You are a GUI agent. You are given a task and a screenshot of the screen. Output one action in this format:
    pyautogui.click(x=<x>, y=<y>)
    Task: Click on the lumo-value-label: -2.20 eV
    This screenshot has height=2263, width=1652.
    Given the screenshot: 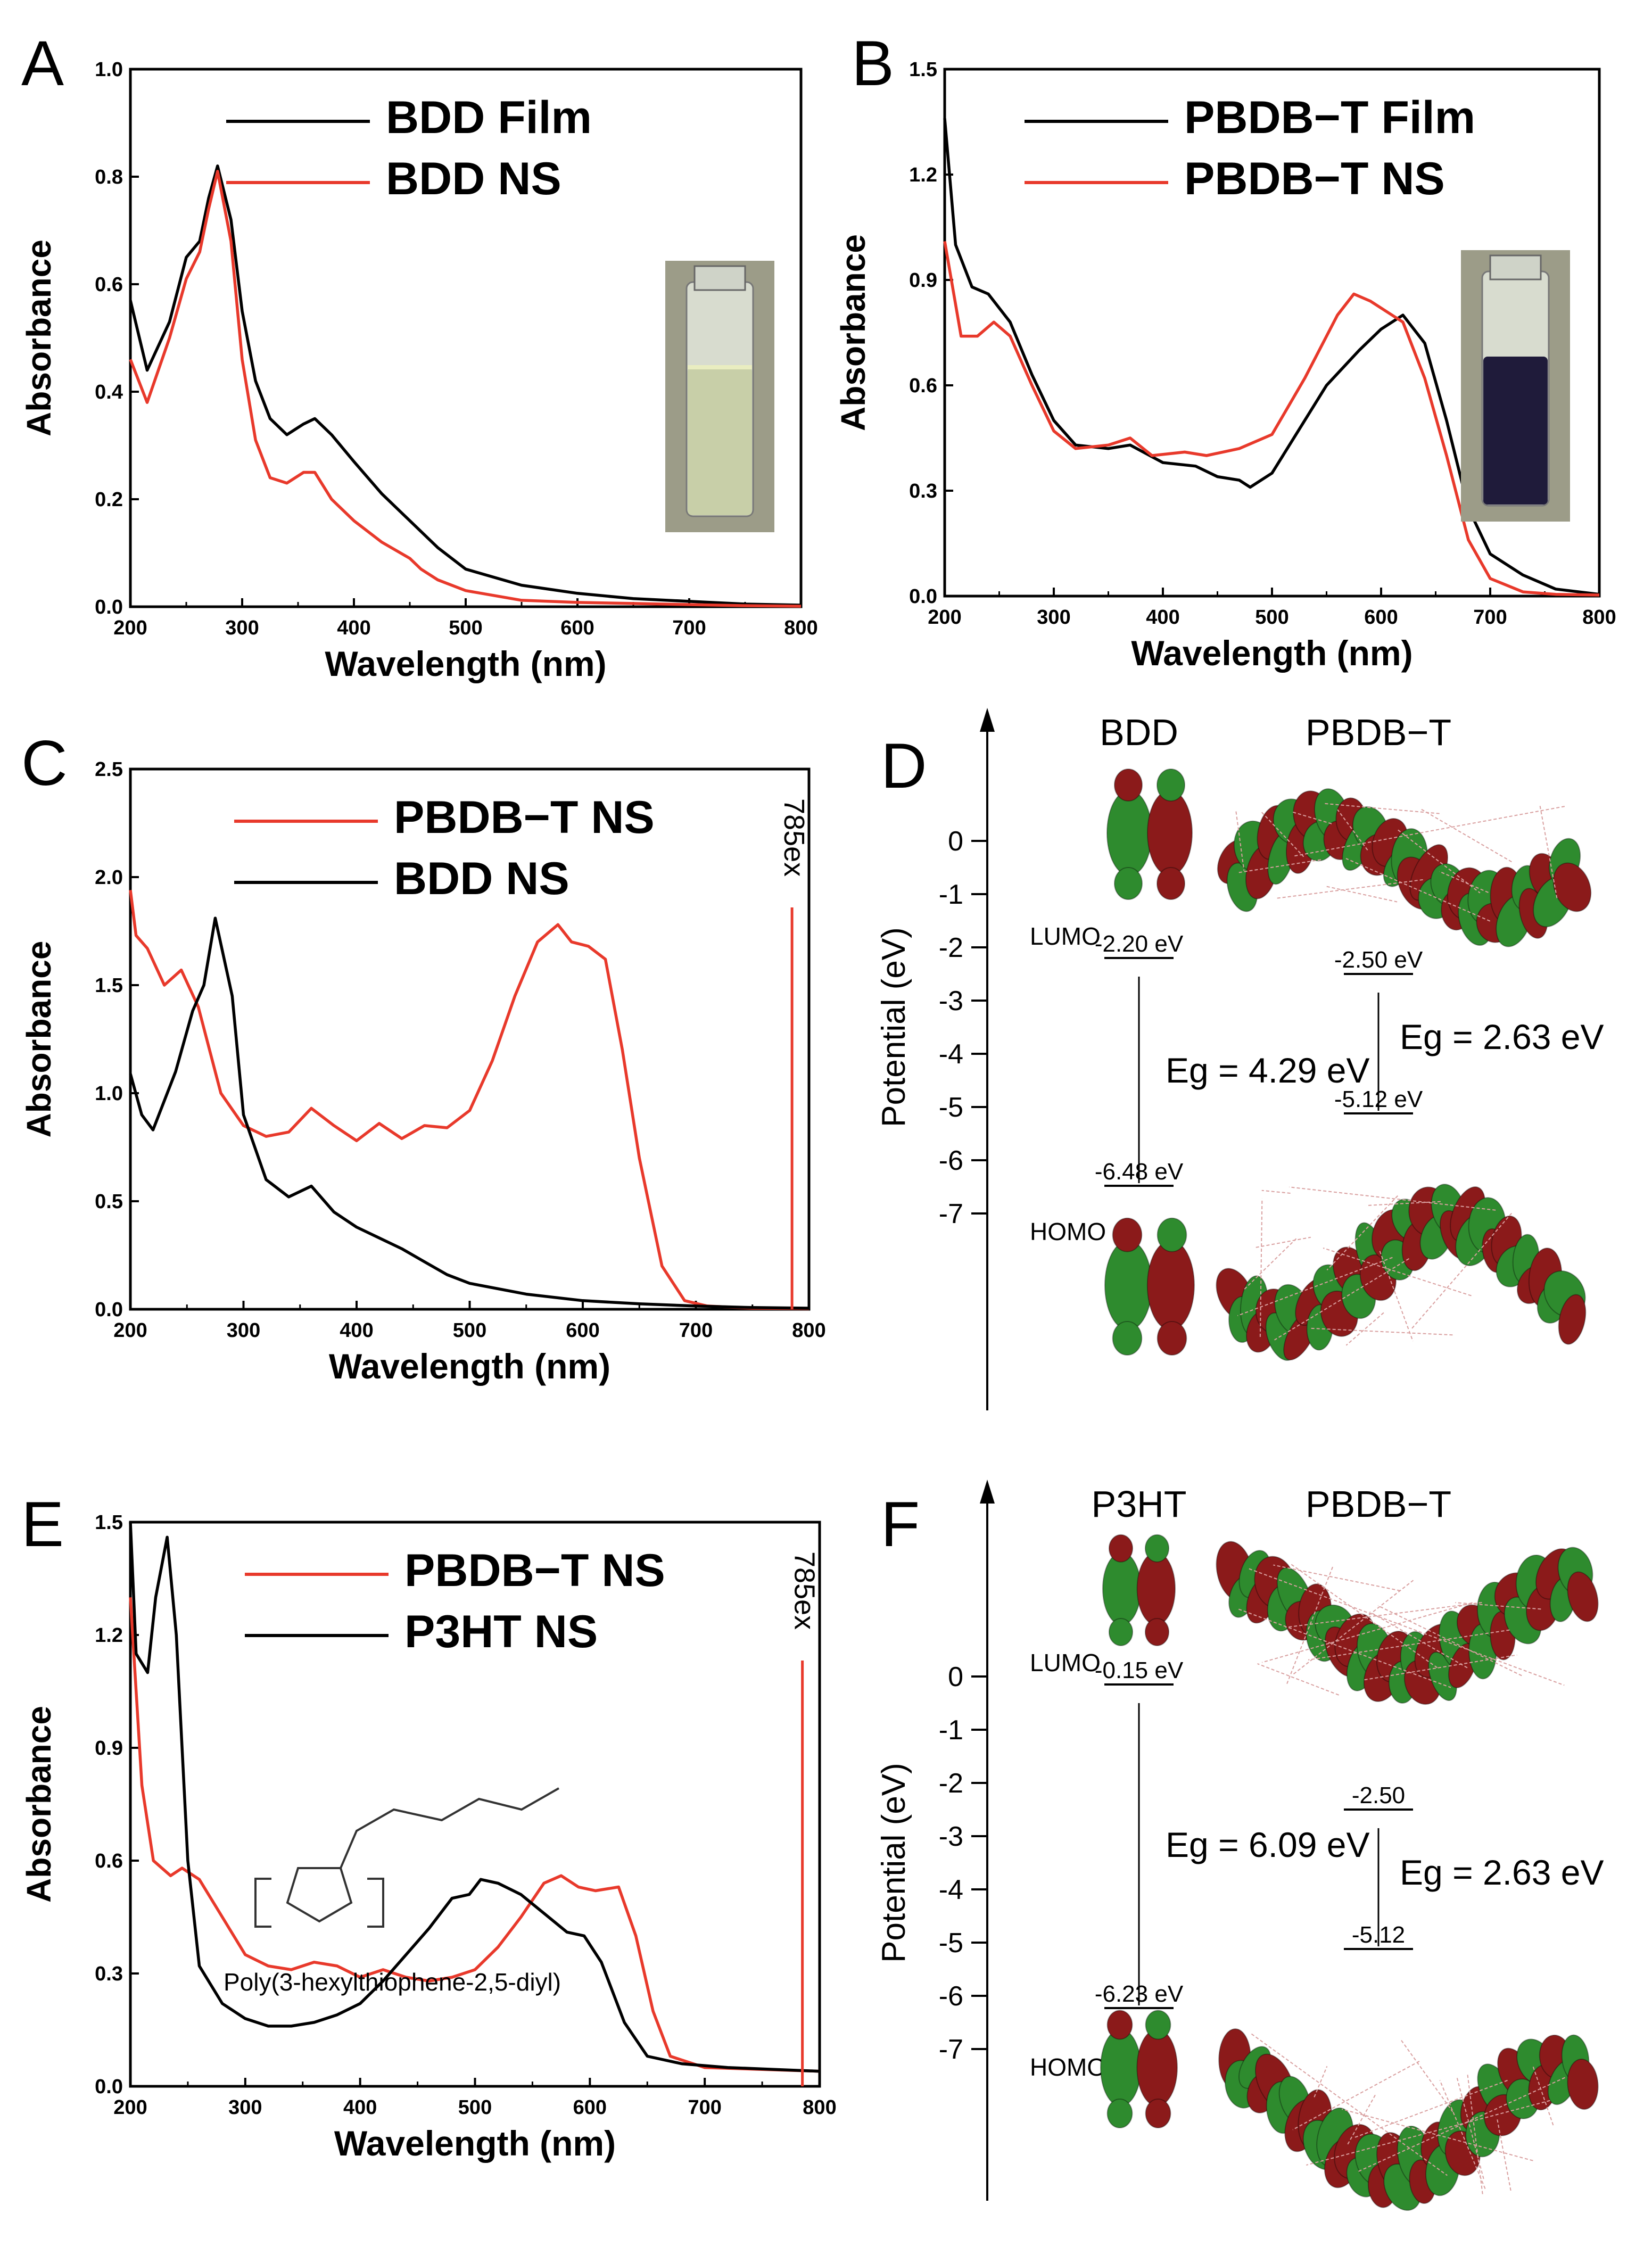 What is the action you would take?
    pyautogui.click(x=1140, y=944)
    